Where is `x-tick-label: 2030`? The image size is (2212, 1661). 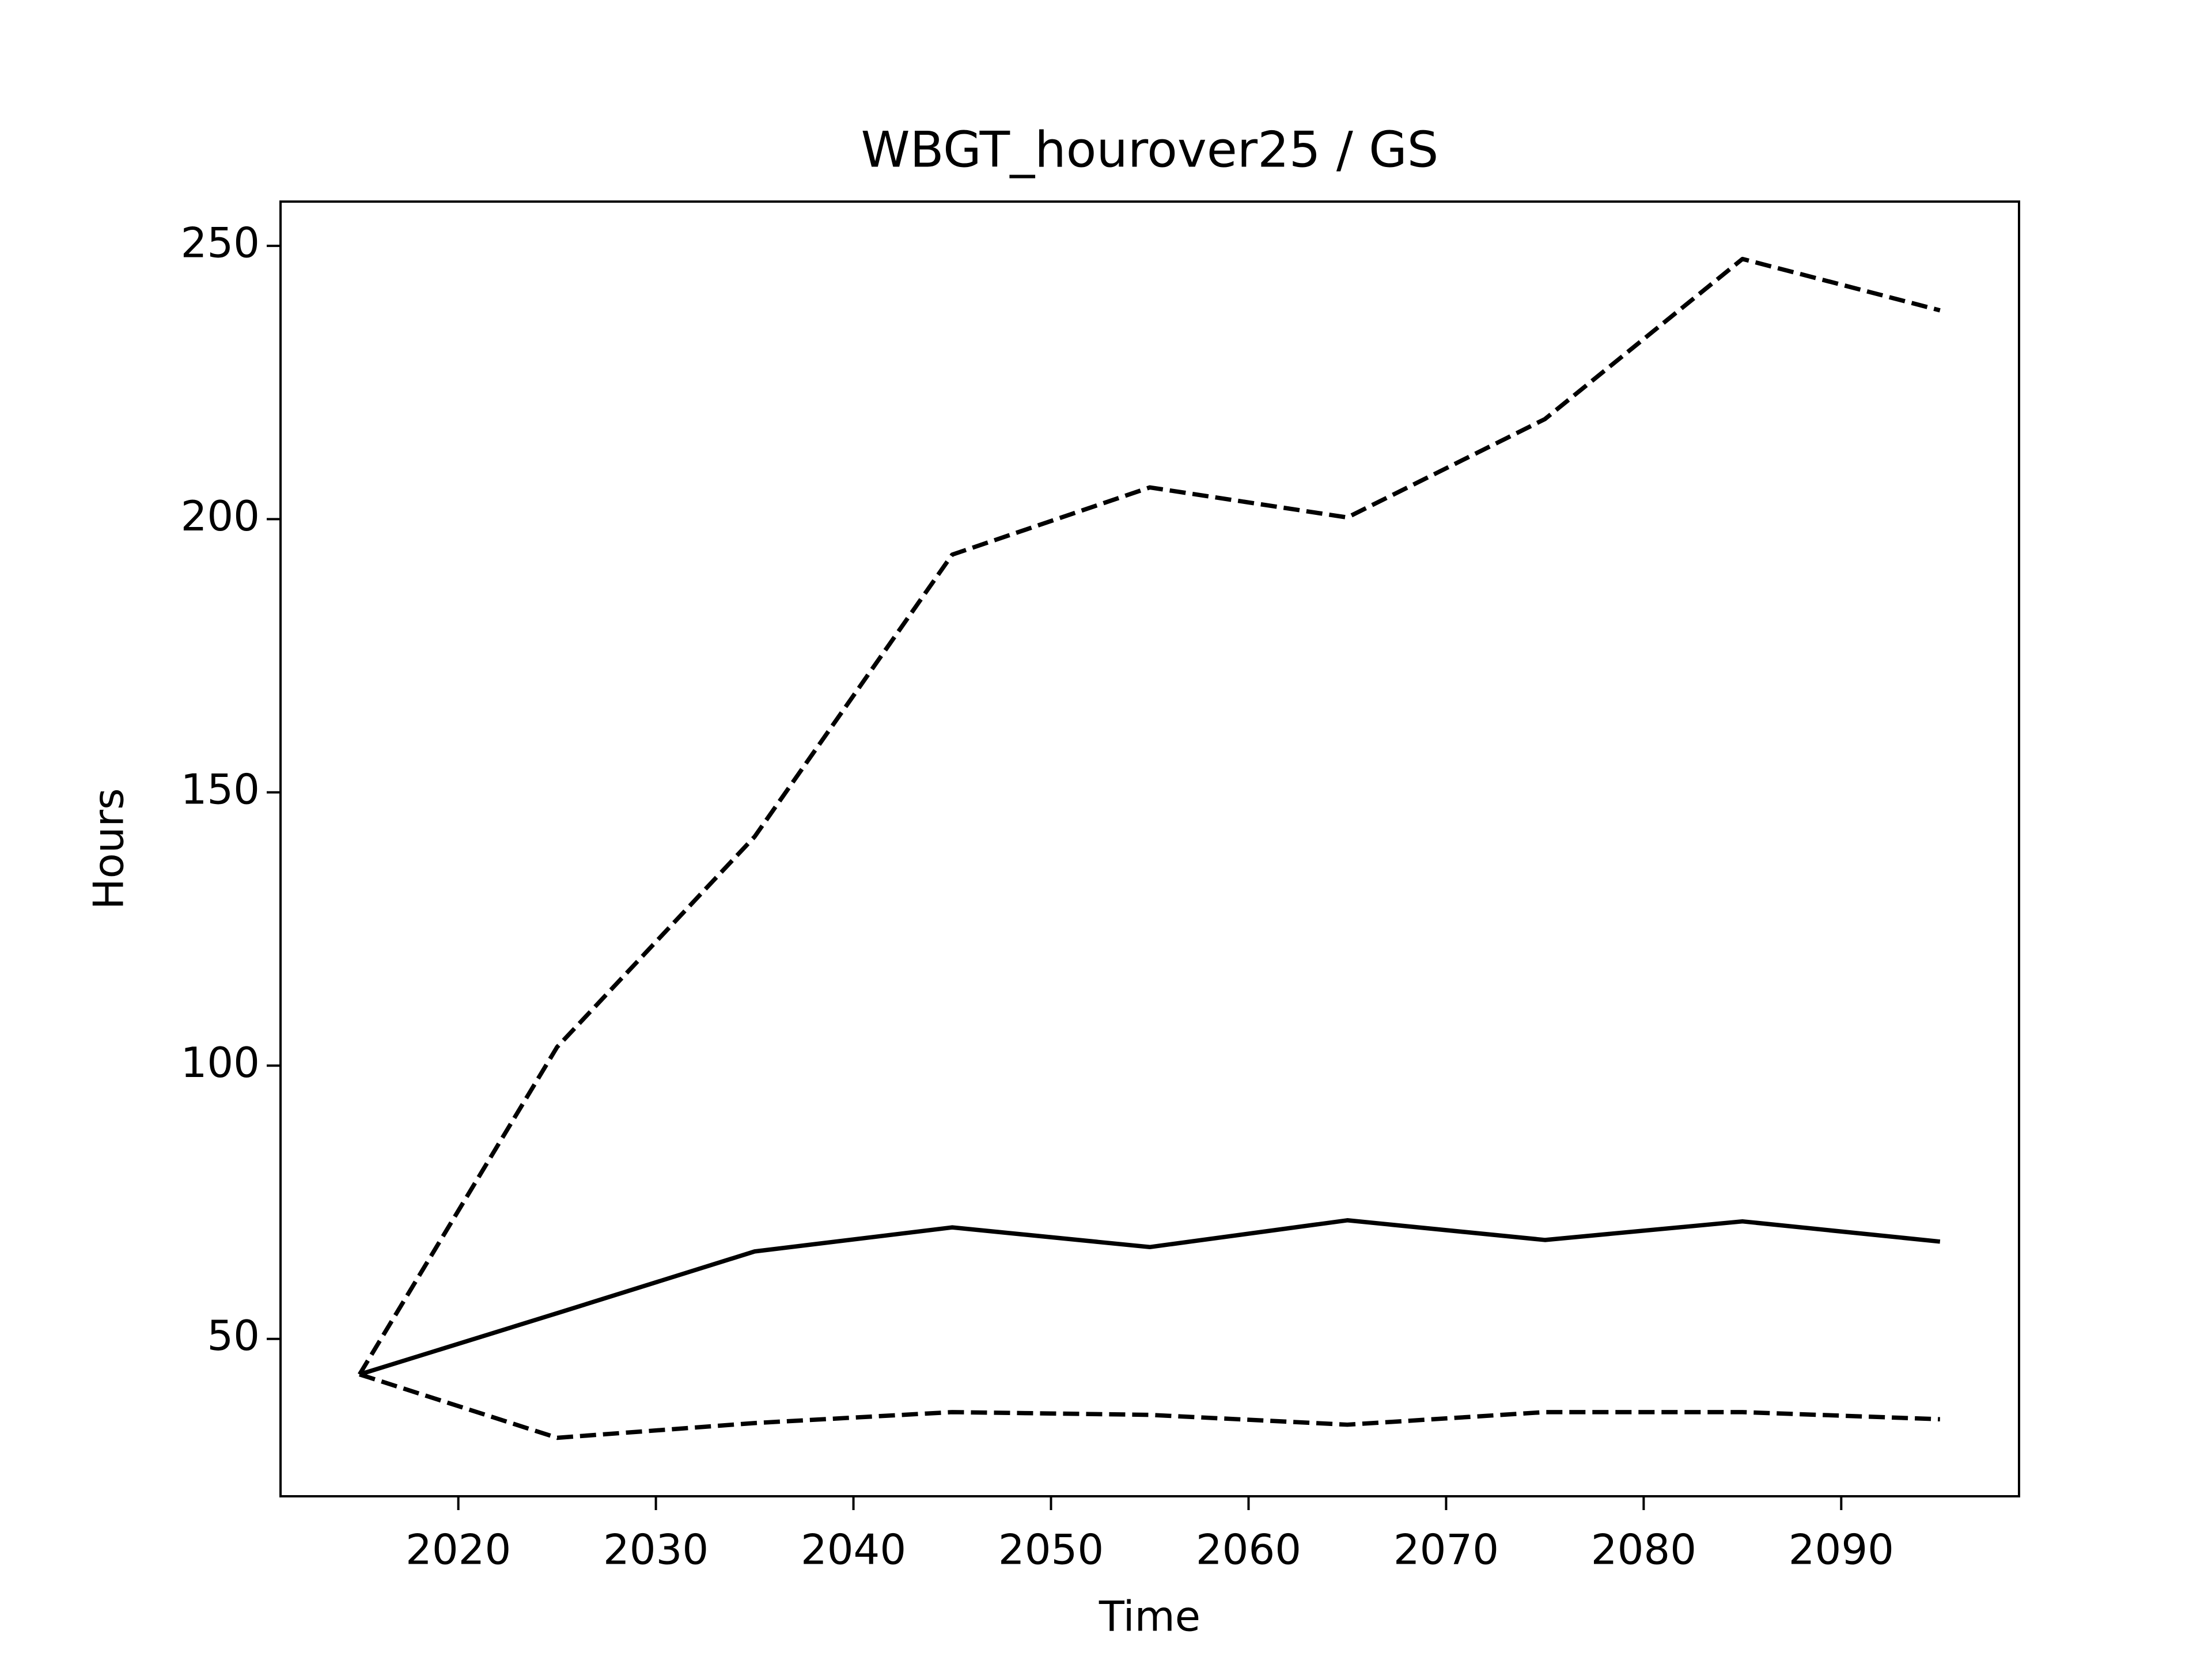 x-tick-label: 2030 is located at coordinates (656, 1550).